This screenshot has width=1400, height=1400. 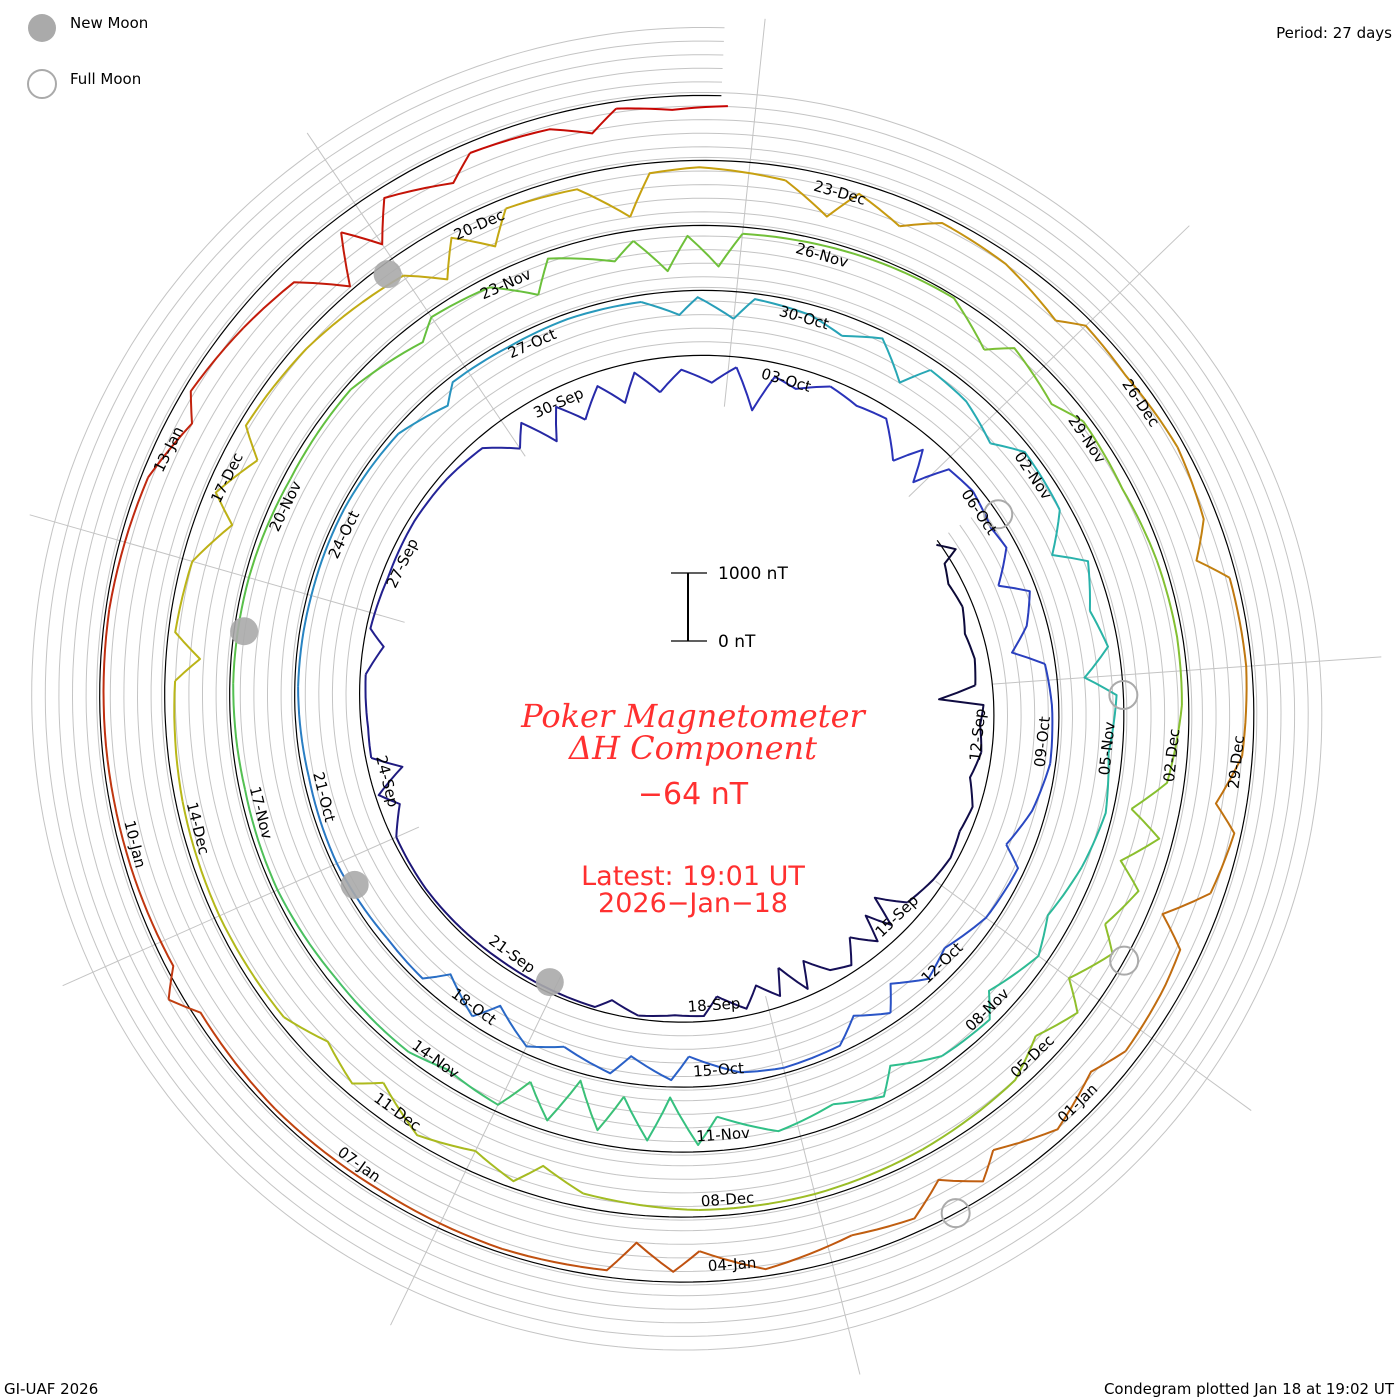 What do you see at coordinates (1171, 755) in the screenshot?
I see `date-label: 02-Dec` at bounding box center [1171, 755].